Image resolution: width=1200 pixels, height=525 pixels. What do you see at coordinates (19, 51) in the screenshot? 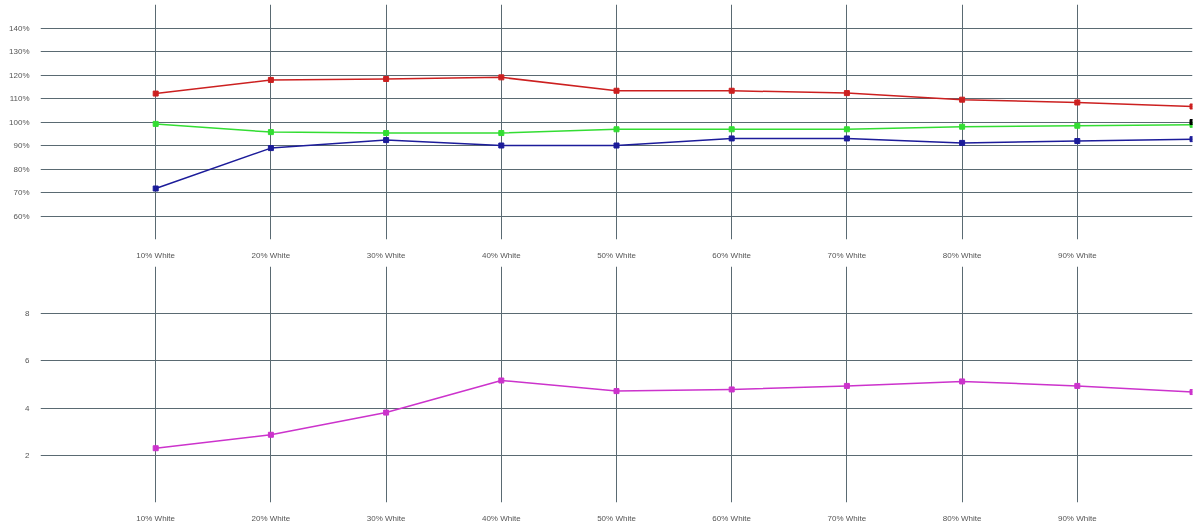
I see `y-tick-label: 130%` at bounding box center [19, 51].